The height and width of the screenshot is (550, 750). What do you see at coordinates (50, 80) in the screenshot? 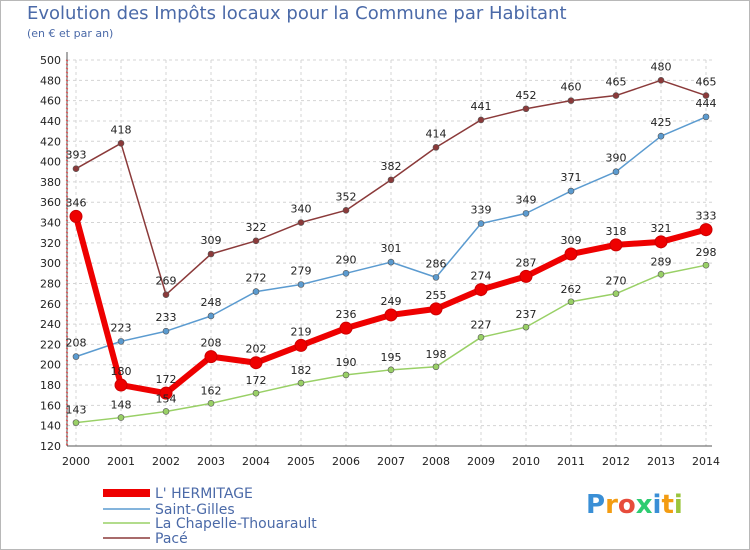
I see `y-tick-label: 480` at bounding box center [50, 80].